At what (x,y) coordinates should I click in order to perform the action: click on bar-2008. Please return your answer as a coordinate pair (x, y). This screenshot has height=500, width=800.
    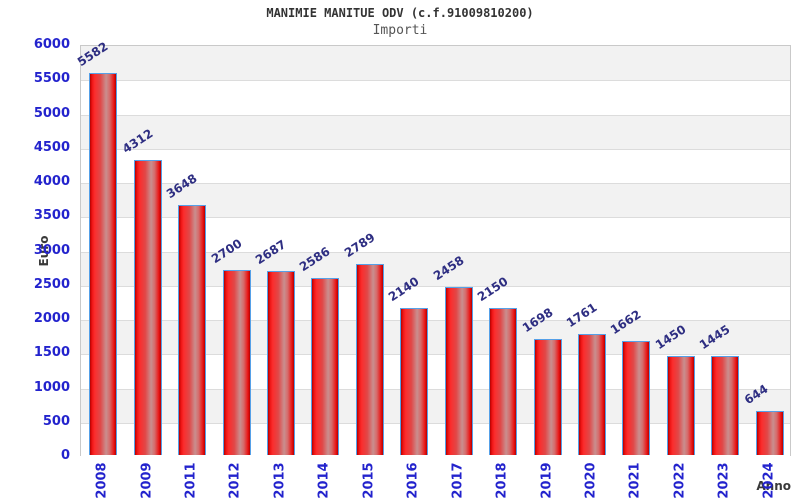
    Looking at the image, I should click on (103, 263).